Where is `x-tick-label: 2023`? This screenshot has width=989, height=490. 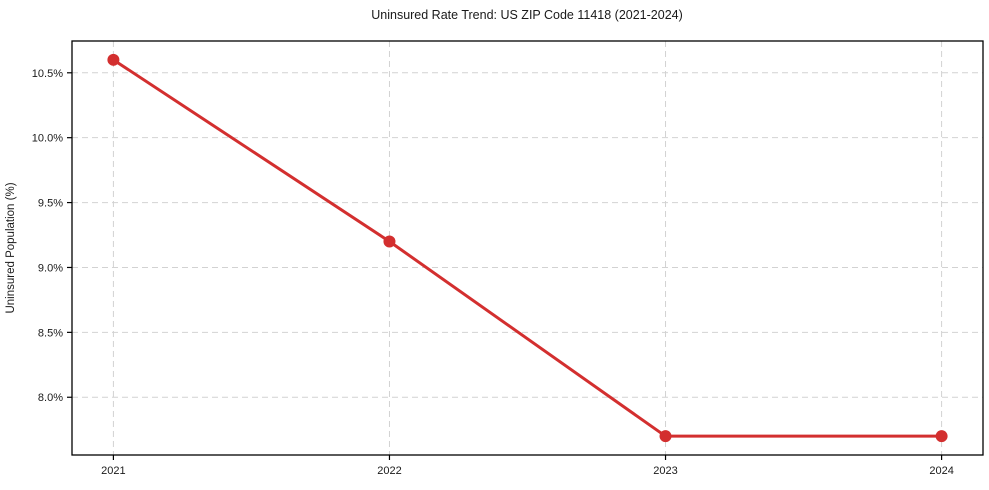 x-tick-label: 2023 is located at coordinates (665, 471).